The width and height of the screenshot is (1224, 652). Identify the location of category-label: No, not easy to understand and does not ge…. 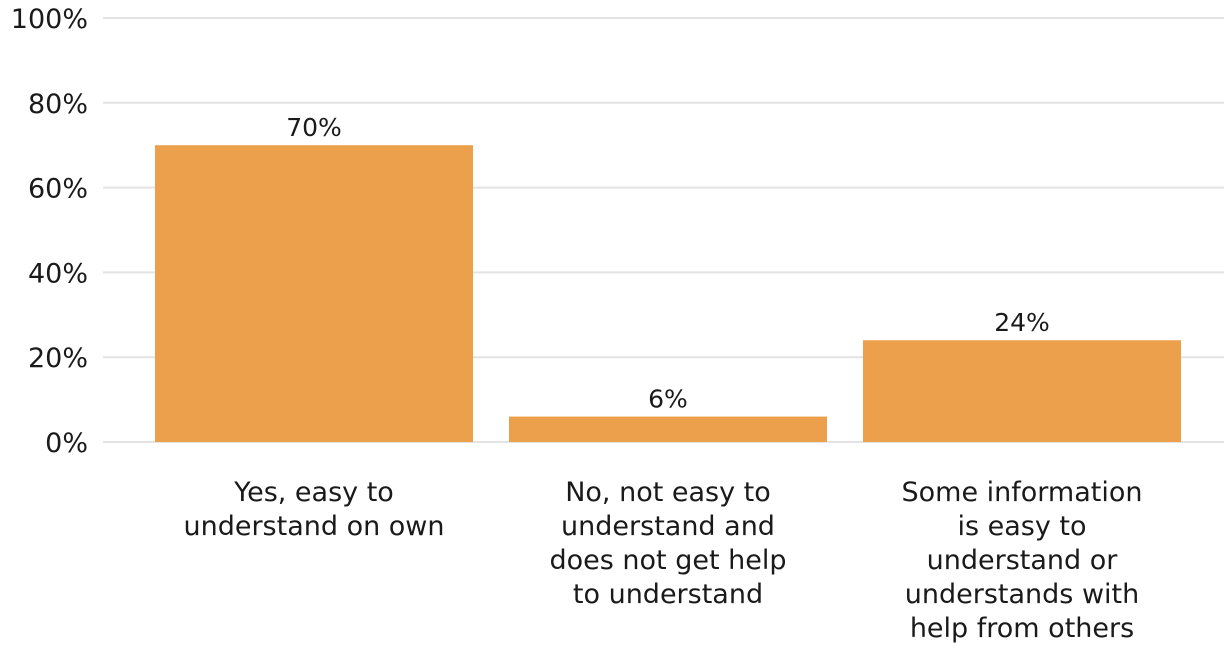
(667, 543).